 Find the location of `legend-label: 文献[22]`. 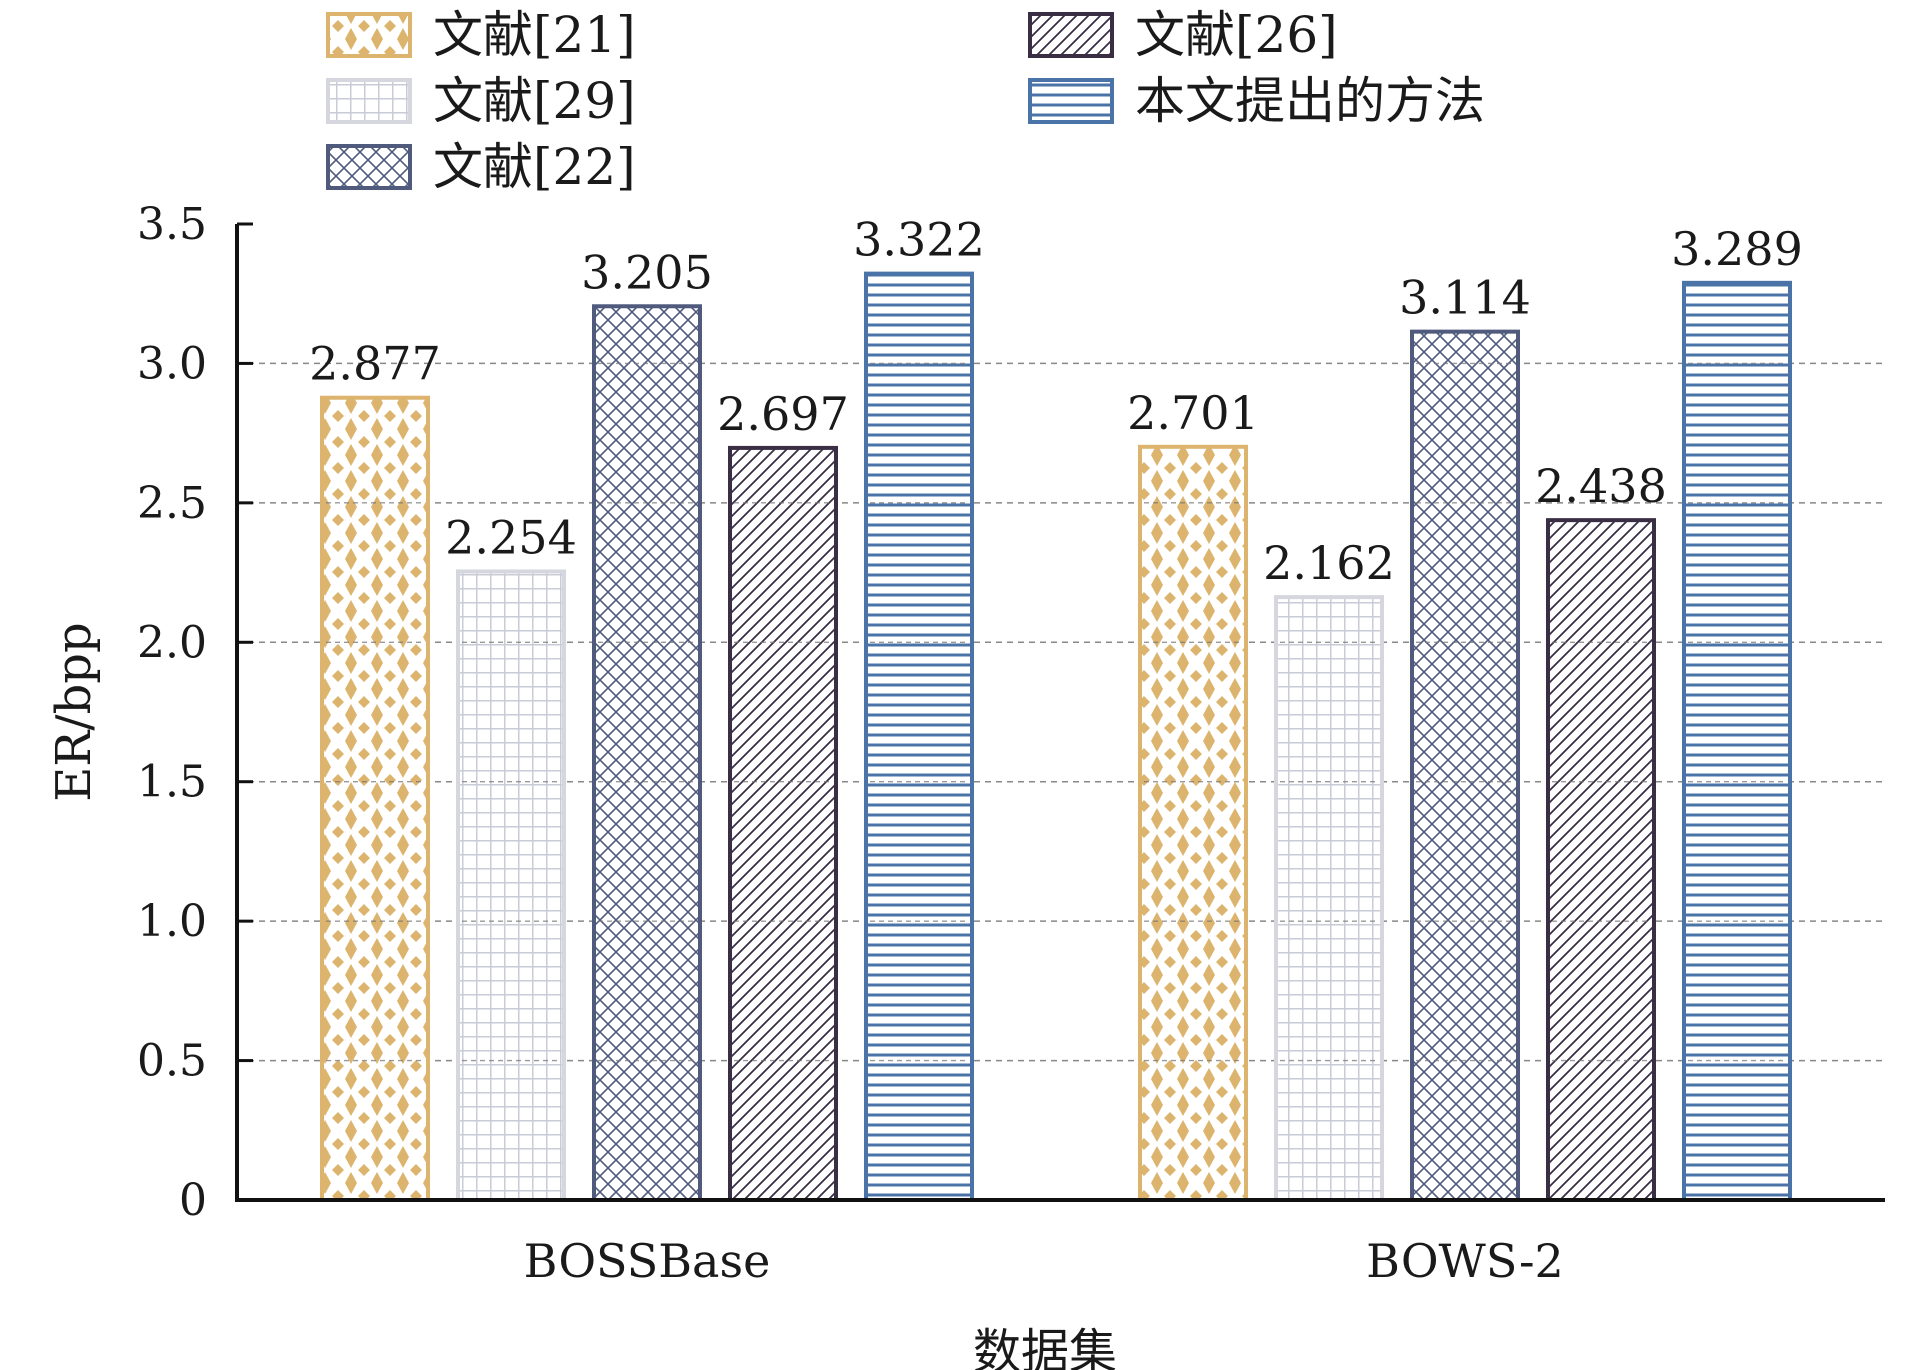

legend-label: 文献[22] is located at coordinates (534, 167).